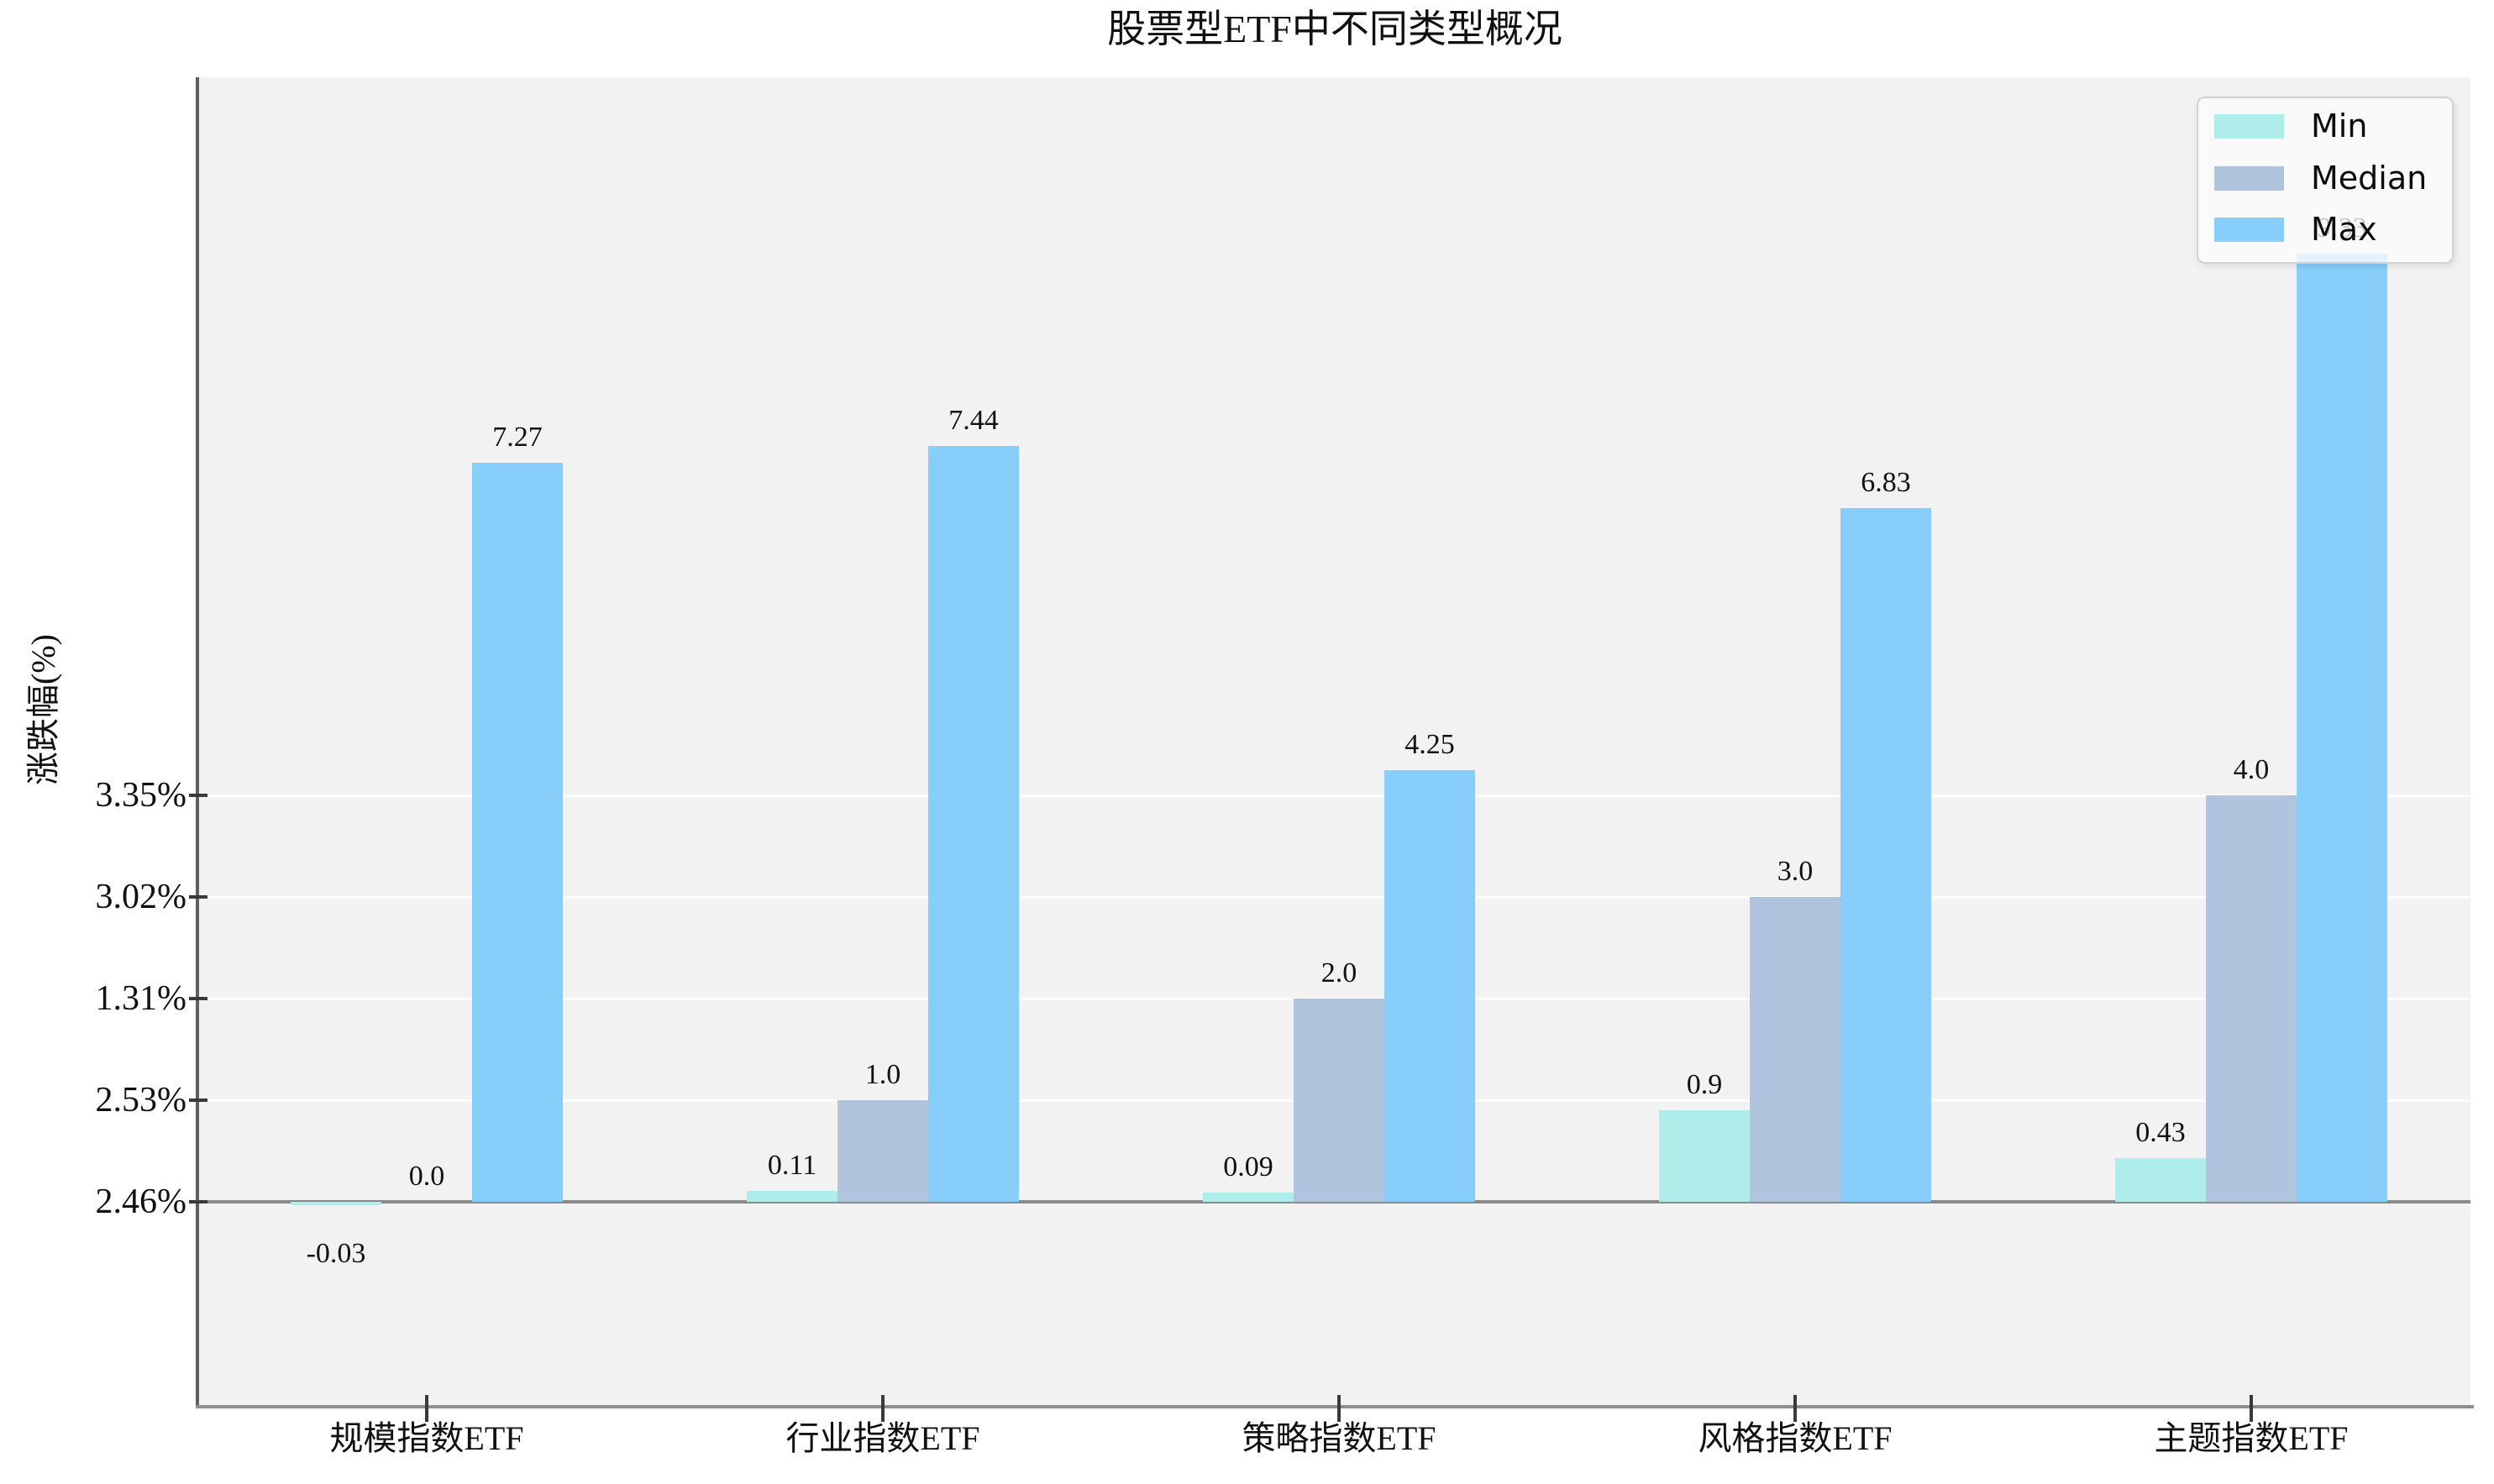 The height and width of the screenshot is (1484, 2494). Describe the element at coordinates (2339, 125) in the screenshot. I see `legend-label-min: Min` at that location.